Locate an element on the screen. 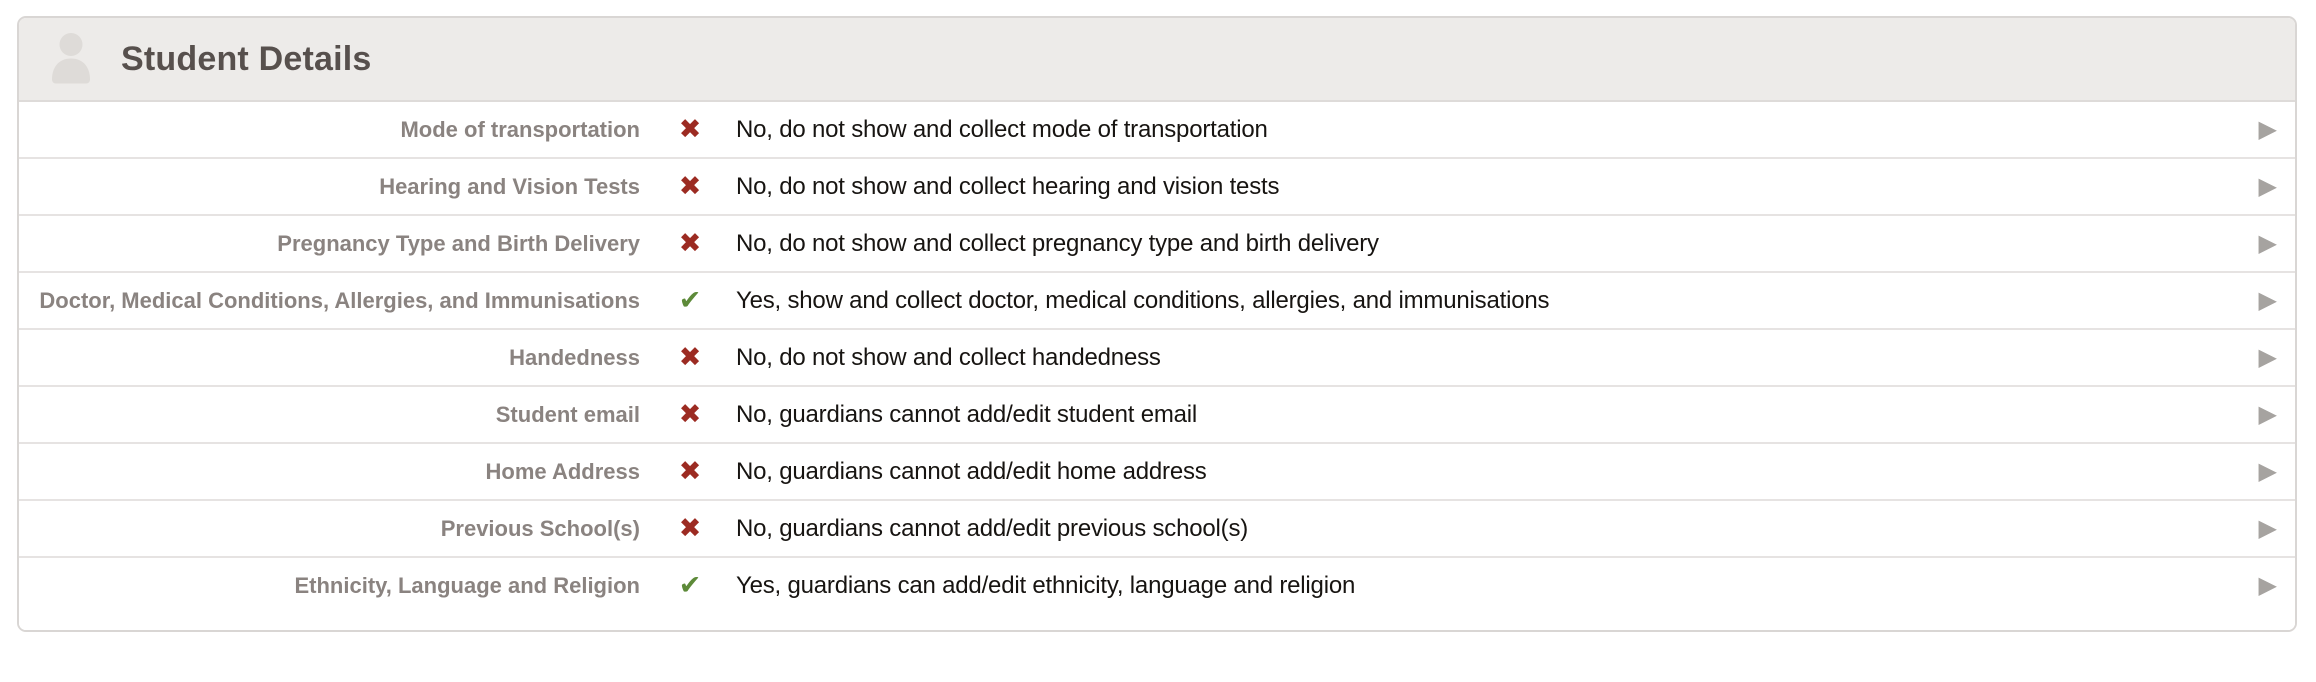 Image resolution: width=2316 pixels, height=682 pixels. setting-label: Home Address is located at coordinates (562, 471).